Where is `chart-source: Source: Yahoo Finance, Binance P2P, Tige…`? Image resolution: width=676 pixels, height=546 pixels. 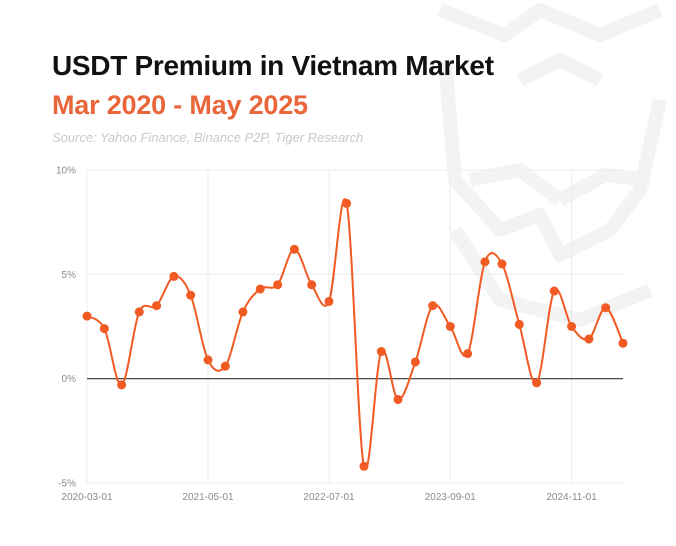
chart-source: Source: Yahoo Finance, Binance P2P, Tige… is located at coordinates (208, 137).